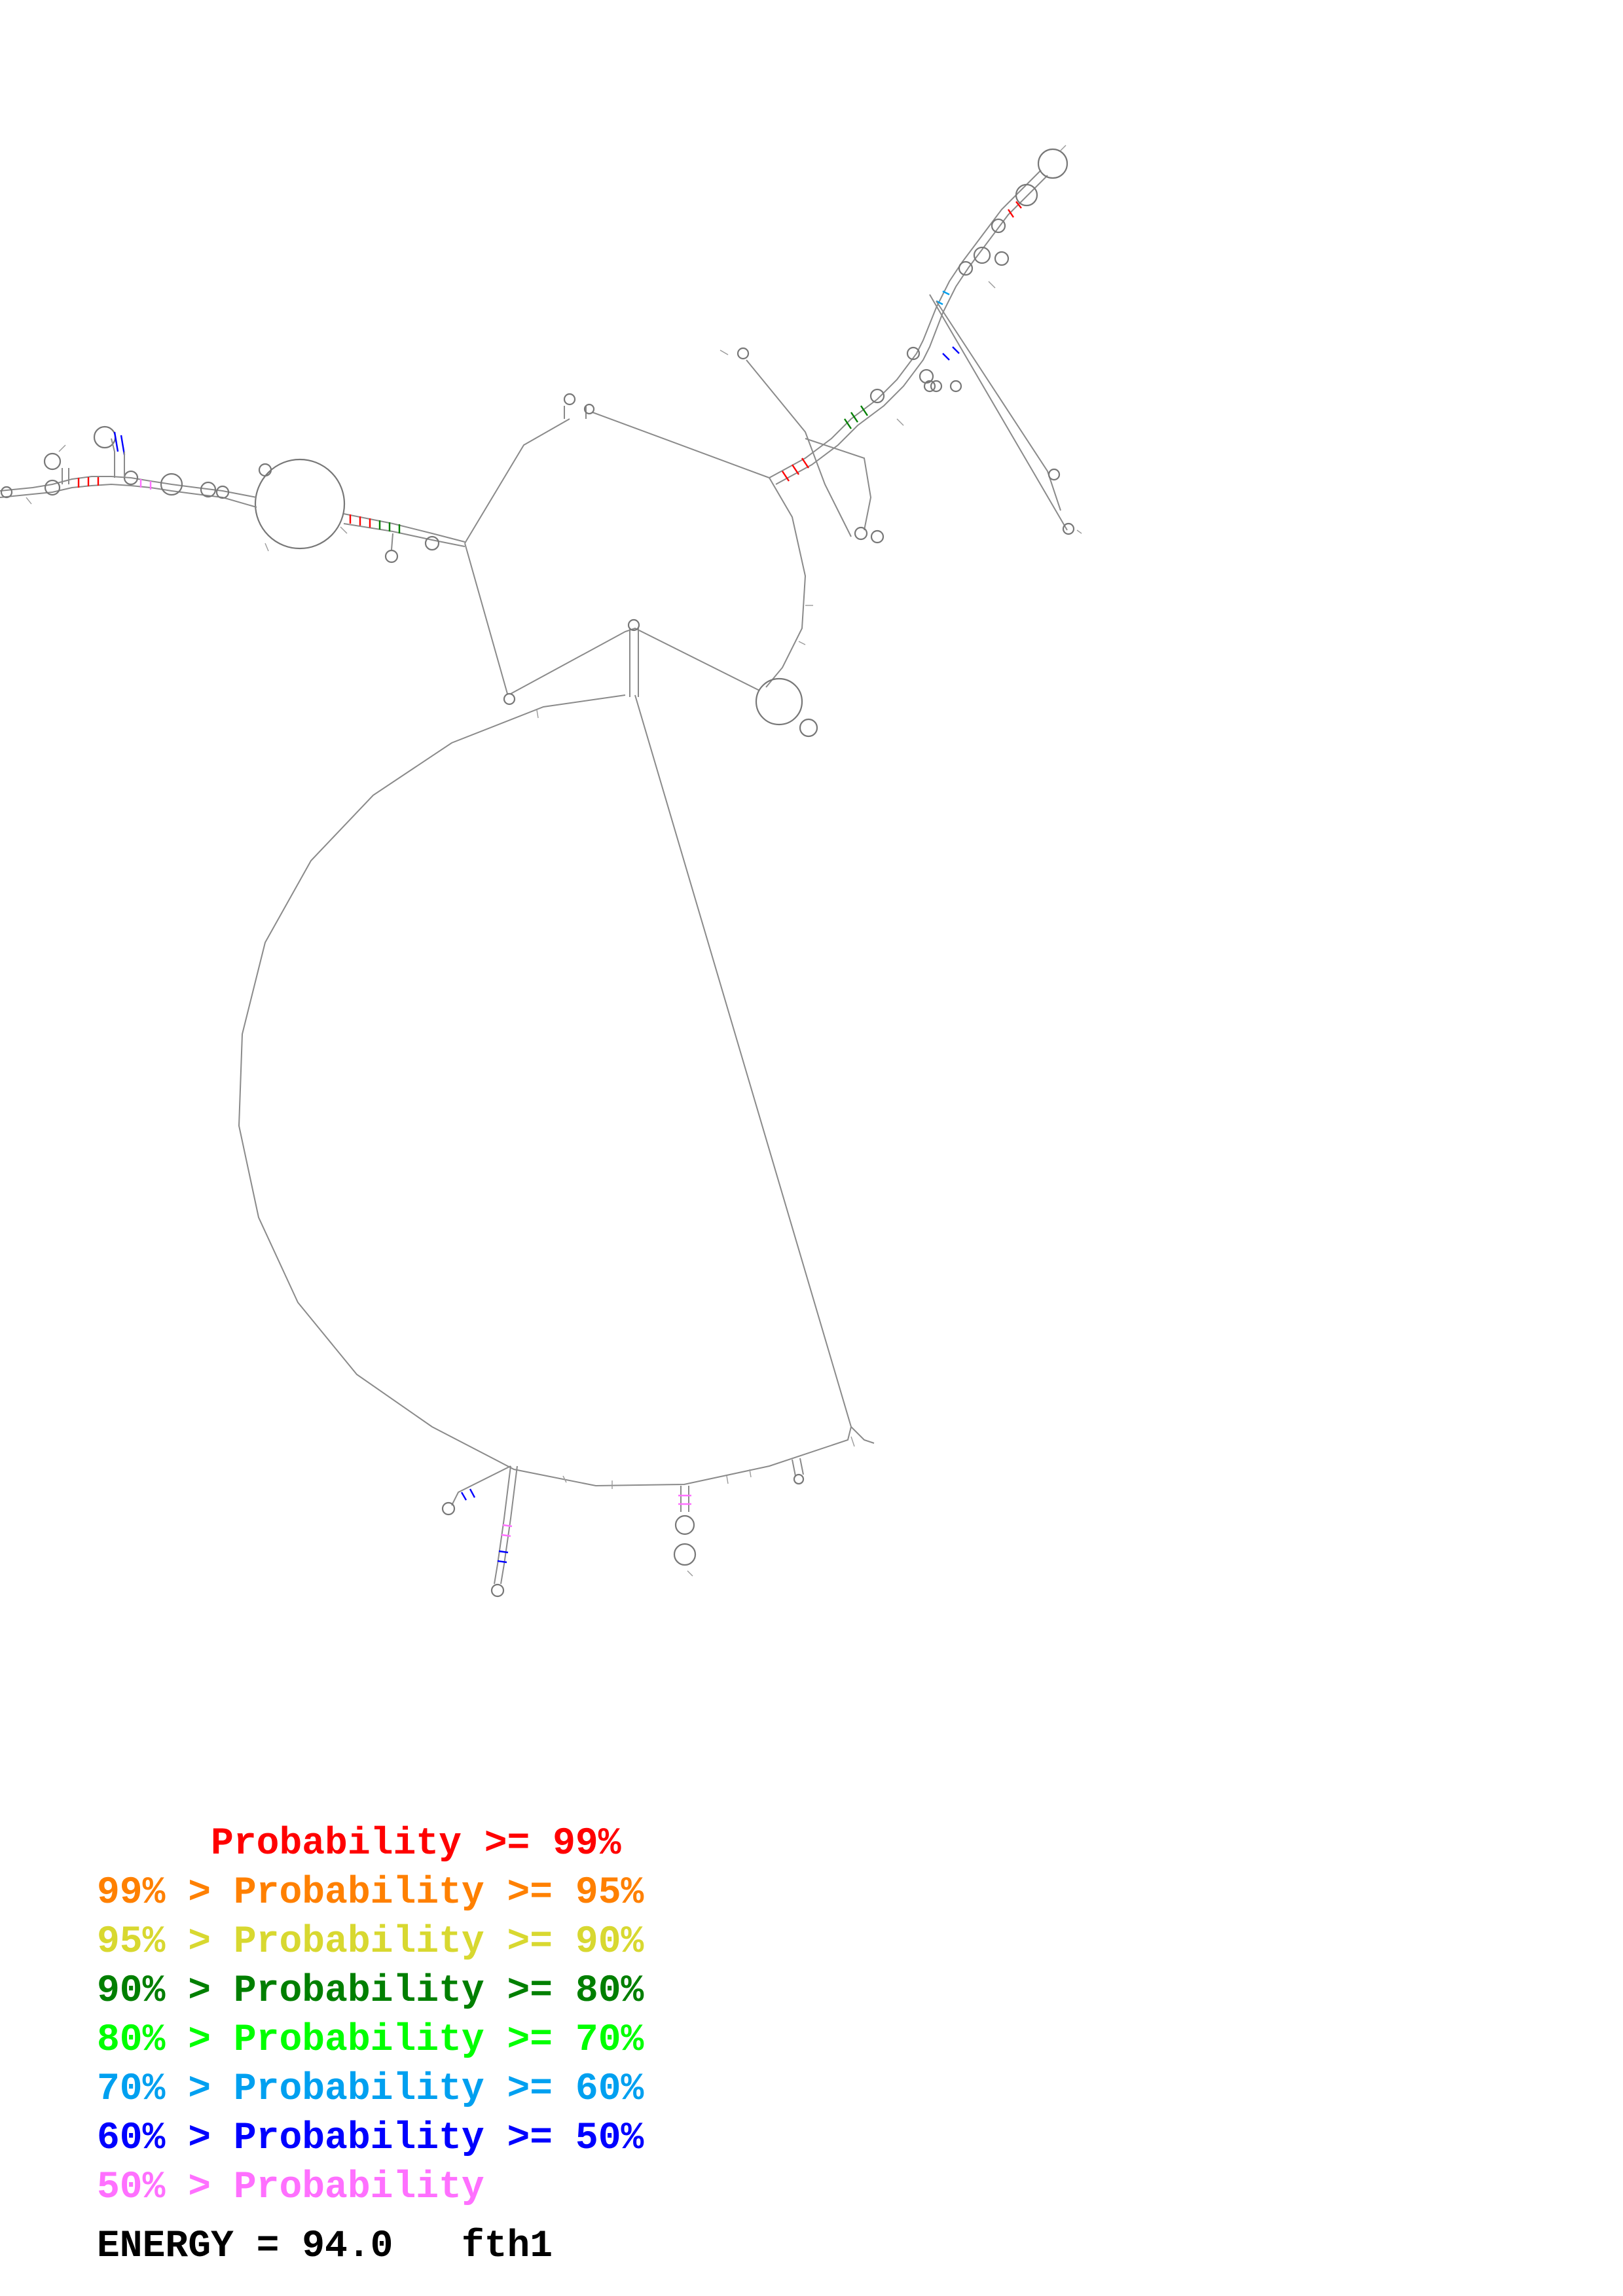 This screenshot has height=2296, width=1623. What do you see at coordinates (370, 2089) in the screenshot?
I see `legend-row: 70% > Probability >= 60%` at bounding box center [370, 2089].